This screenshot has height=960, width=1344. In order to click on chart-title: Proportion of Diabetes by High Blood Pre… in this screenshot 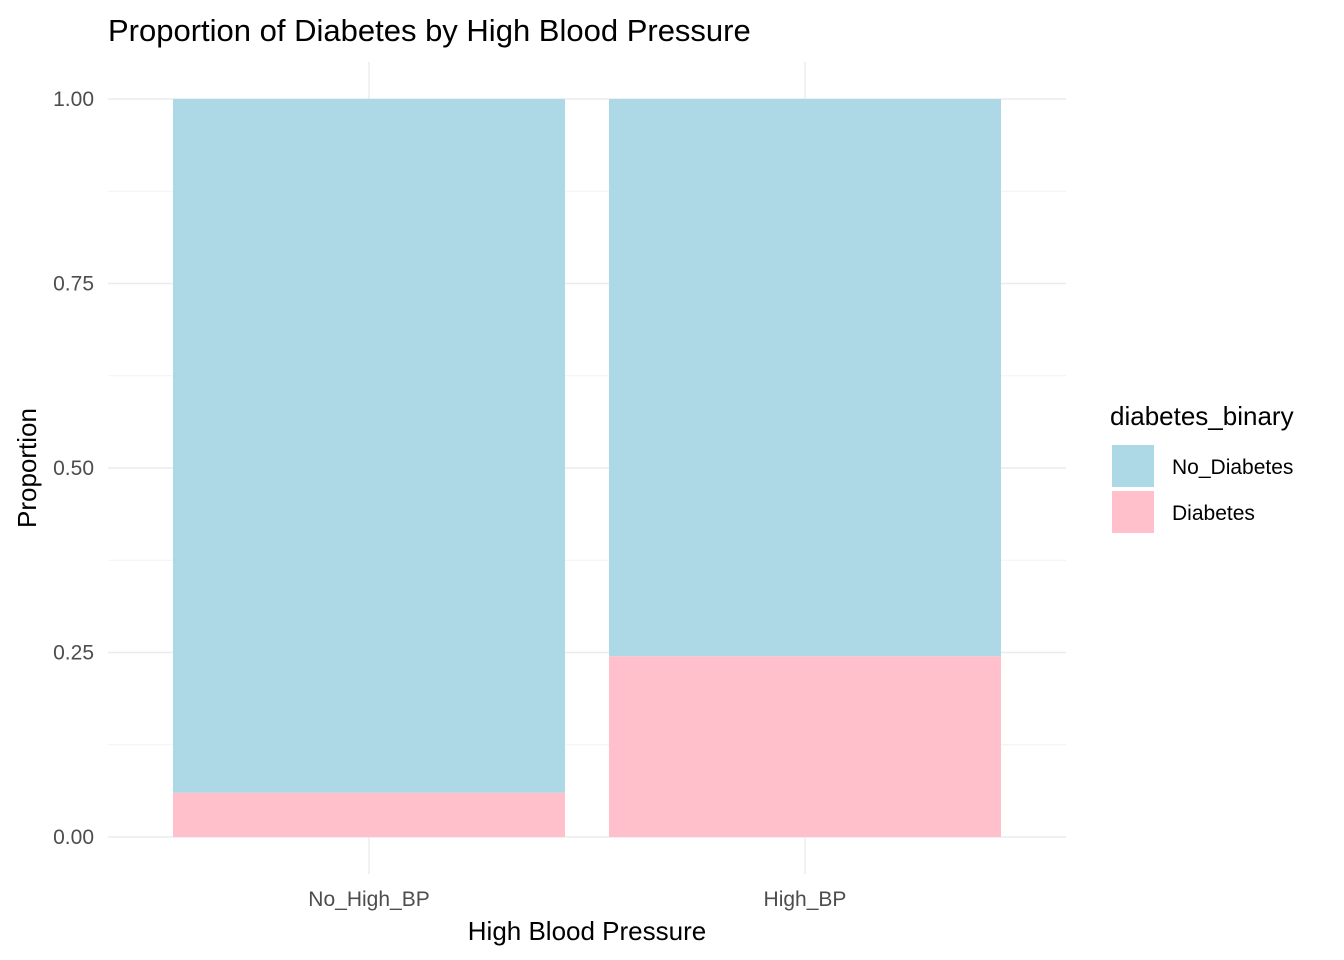, I will do `click(429, 30)`.